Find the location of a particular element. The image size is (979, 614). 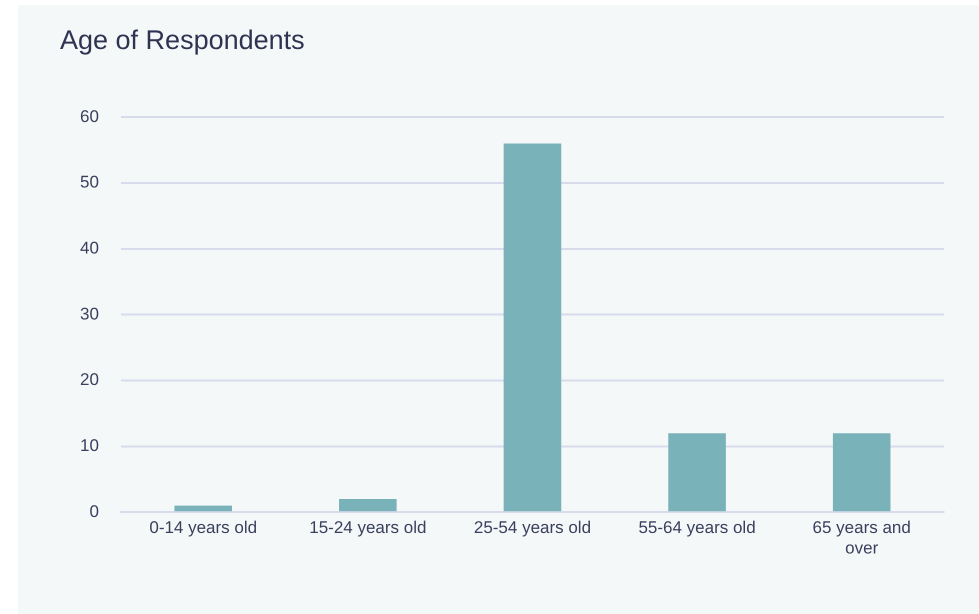

x-tick-label: 15-24 years old is located at coordinates (367, 528).